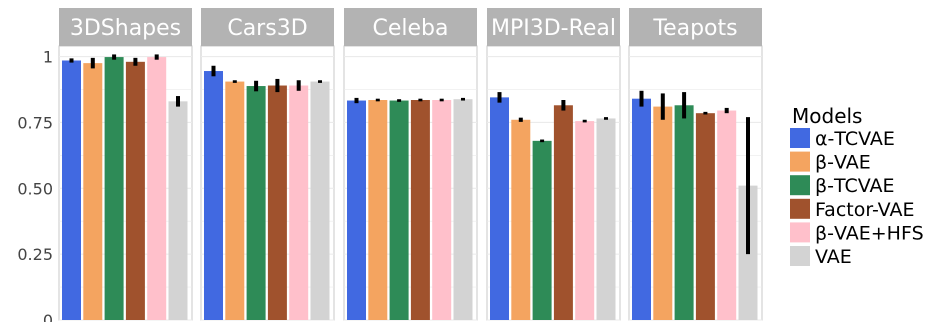 The image size is (943, 327). Describe the element at coordinates (869, 233) in the screenshot. I see `legend-label: β-VAE+HFS` at that location.